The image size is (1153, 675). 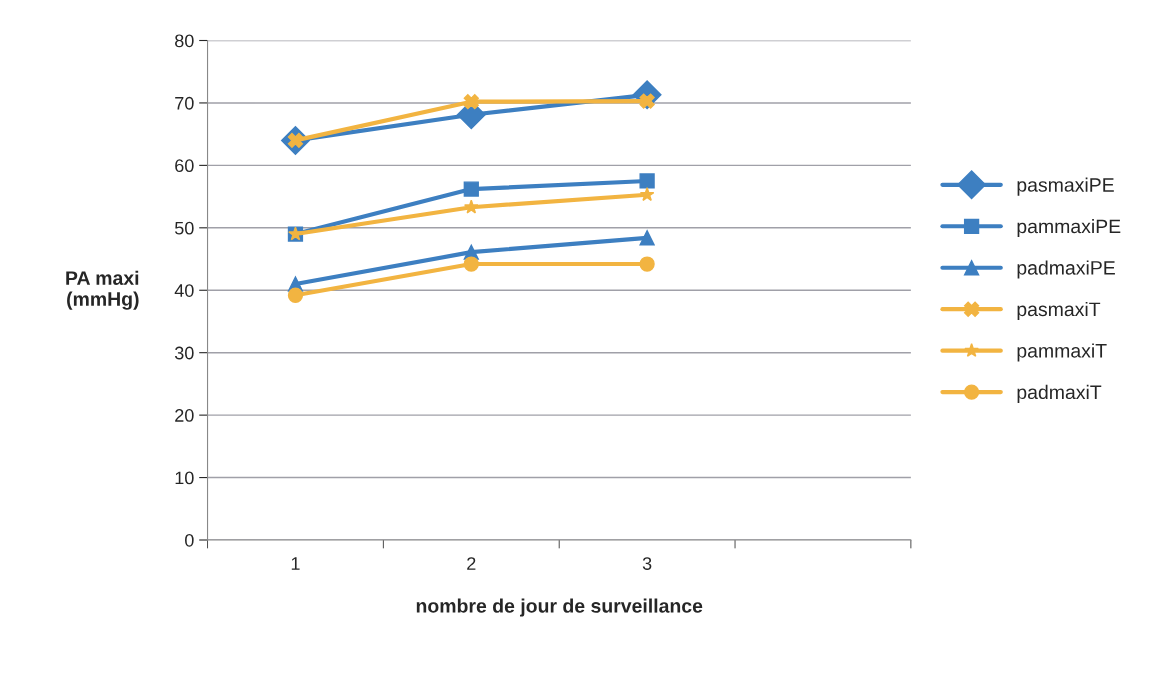 I want to click on y-tick-label: 80, so click(x=184, y=41).